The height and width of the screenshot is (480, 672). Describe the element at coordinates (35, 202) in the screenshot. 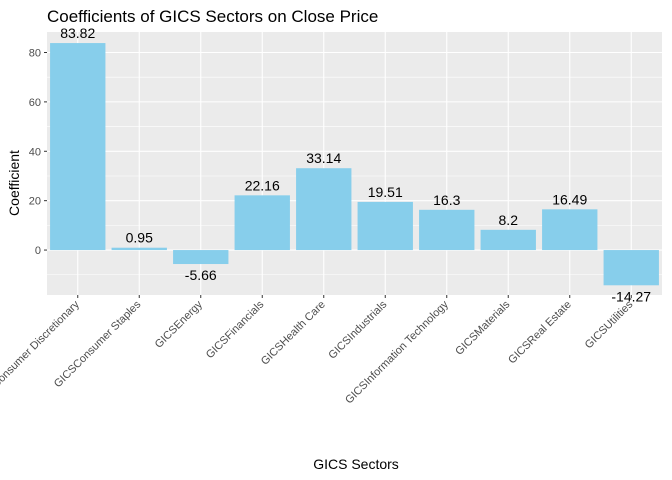

I see `y-tick-label: 20` at that location.